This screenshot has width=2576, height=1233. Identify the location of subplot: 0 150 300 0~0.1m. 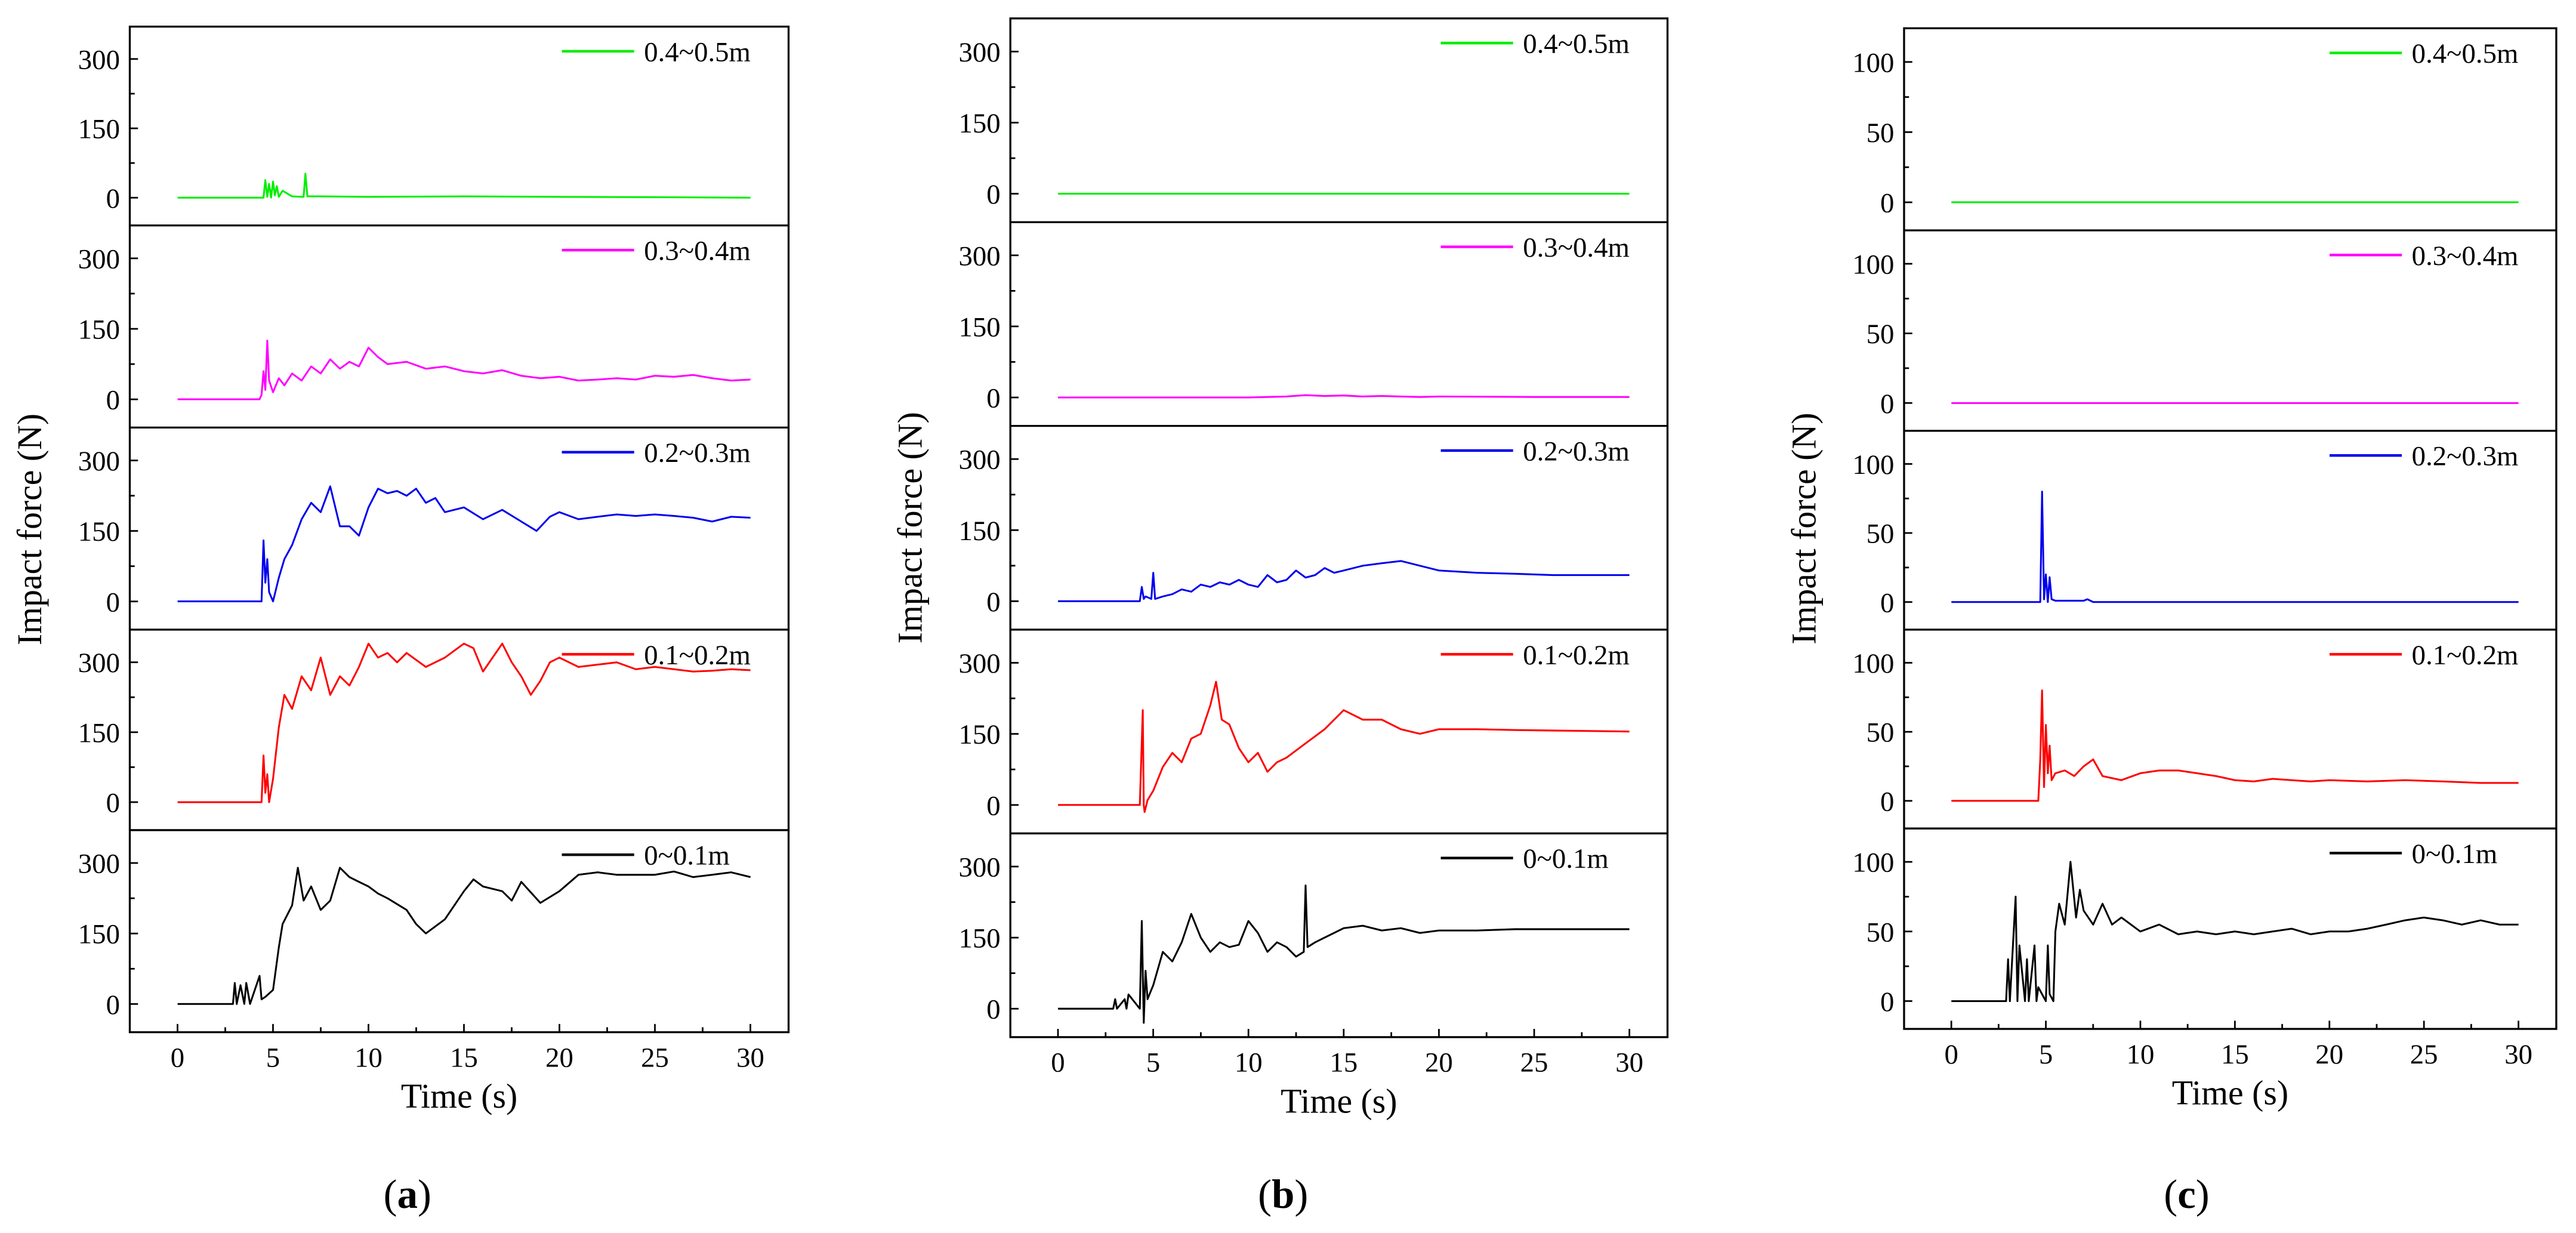
(1294, 934).